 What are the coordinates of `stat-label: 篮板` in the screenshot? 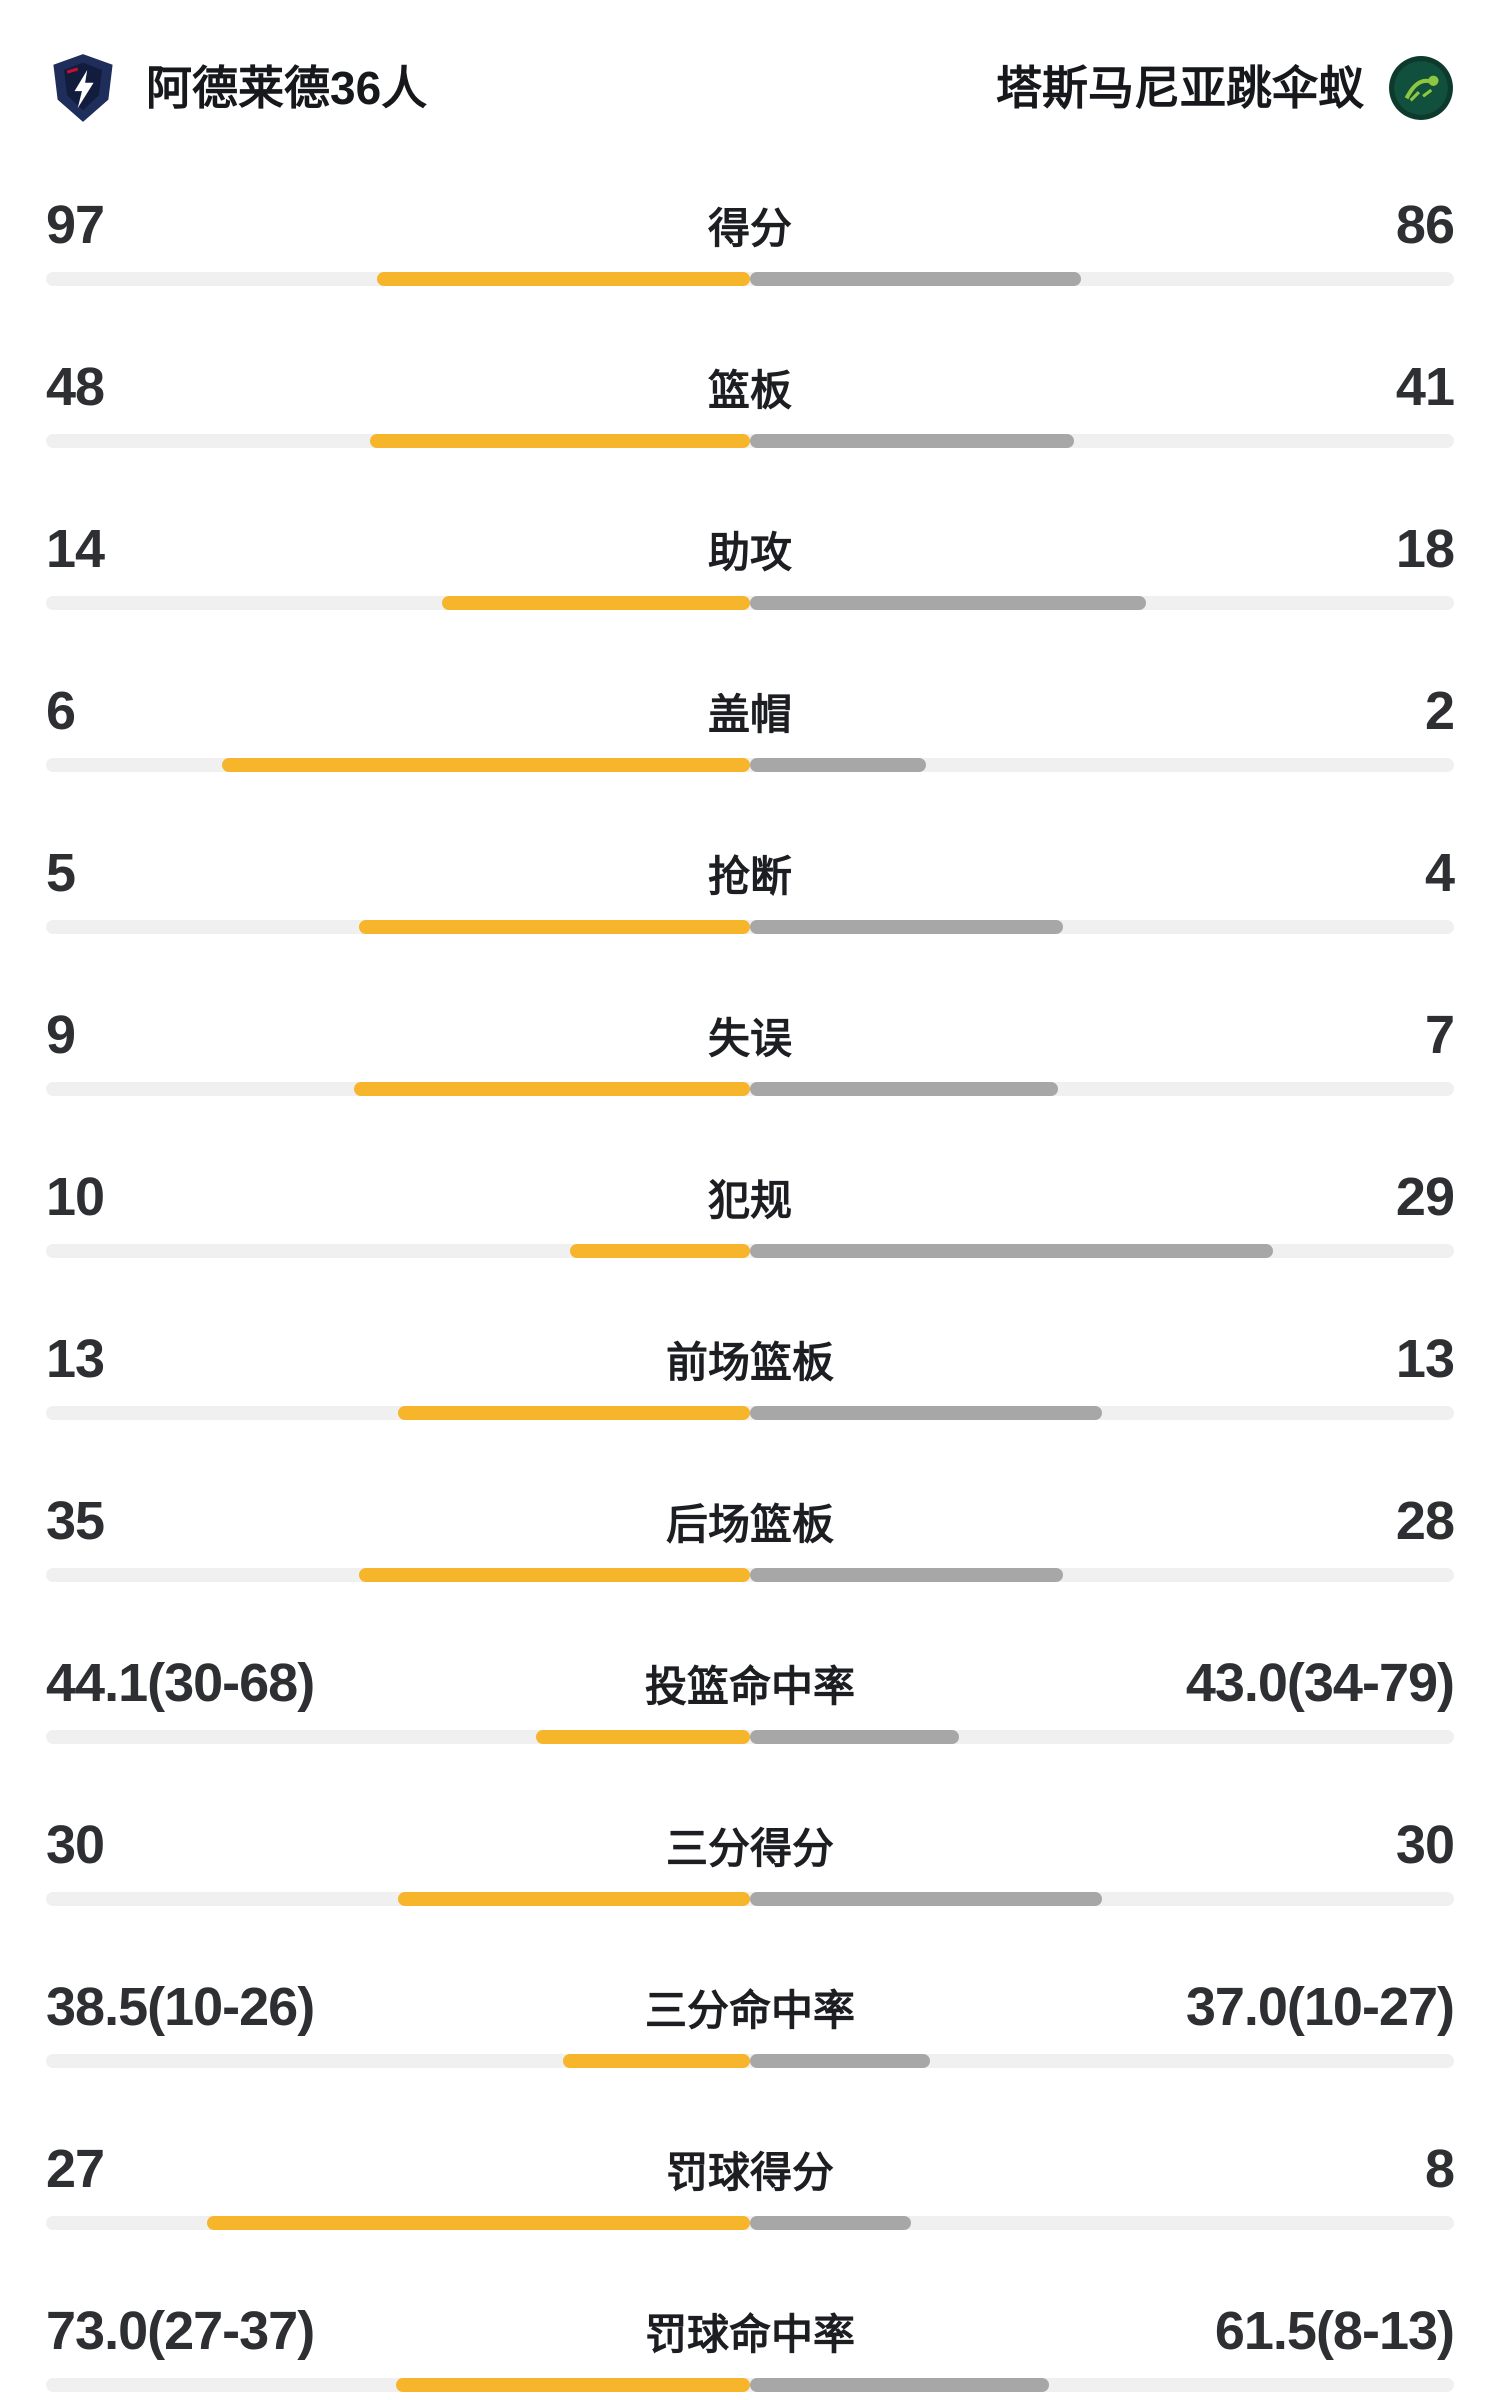 It's located at (749, 390).